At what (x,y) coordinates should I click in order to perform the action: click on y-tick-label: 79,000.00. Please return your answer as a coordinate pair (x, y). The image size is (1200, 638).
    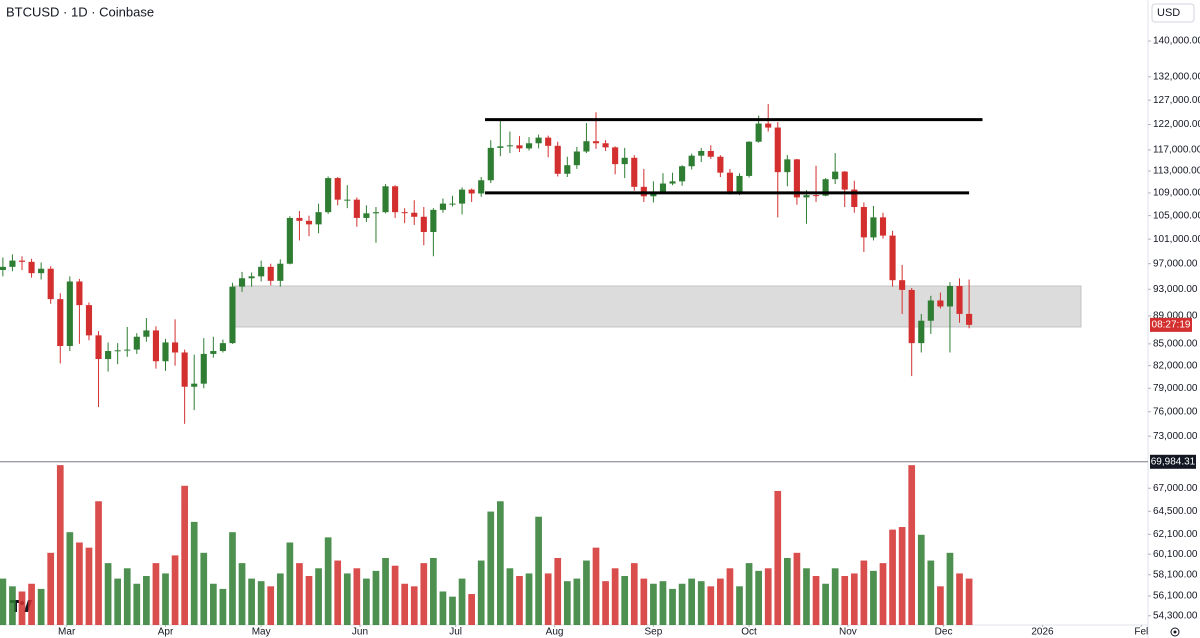
    Looking at the image, I should click on (1175, 388).